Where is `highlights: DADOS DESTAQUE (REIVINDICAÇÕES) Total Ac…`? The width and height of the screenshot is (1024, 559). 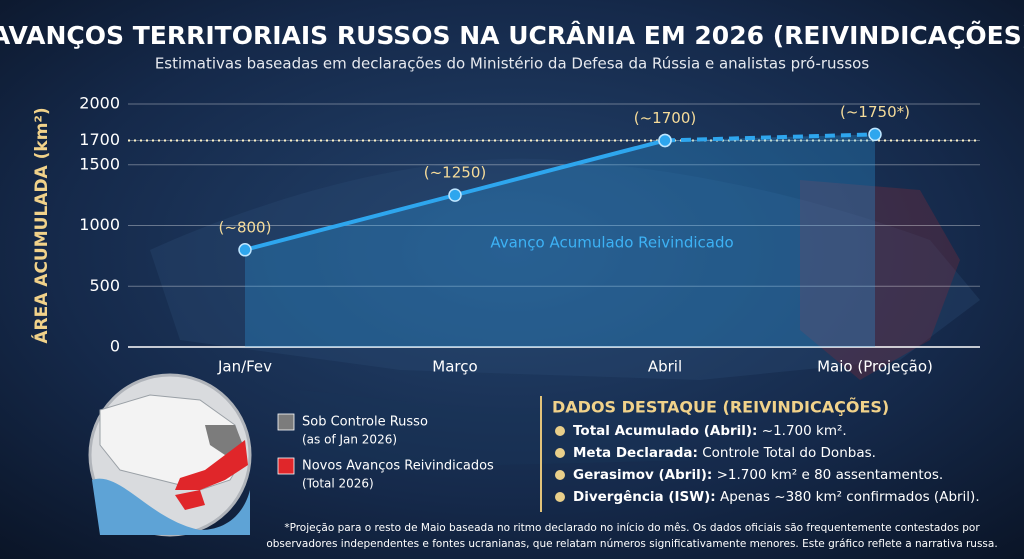 highlights: DADOS DESTAQUE (REIVINDICAÇÕES) Total Ac… is located at coordinates (766, 452).